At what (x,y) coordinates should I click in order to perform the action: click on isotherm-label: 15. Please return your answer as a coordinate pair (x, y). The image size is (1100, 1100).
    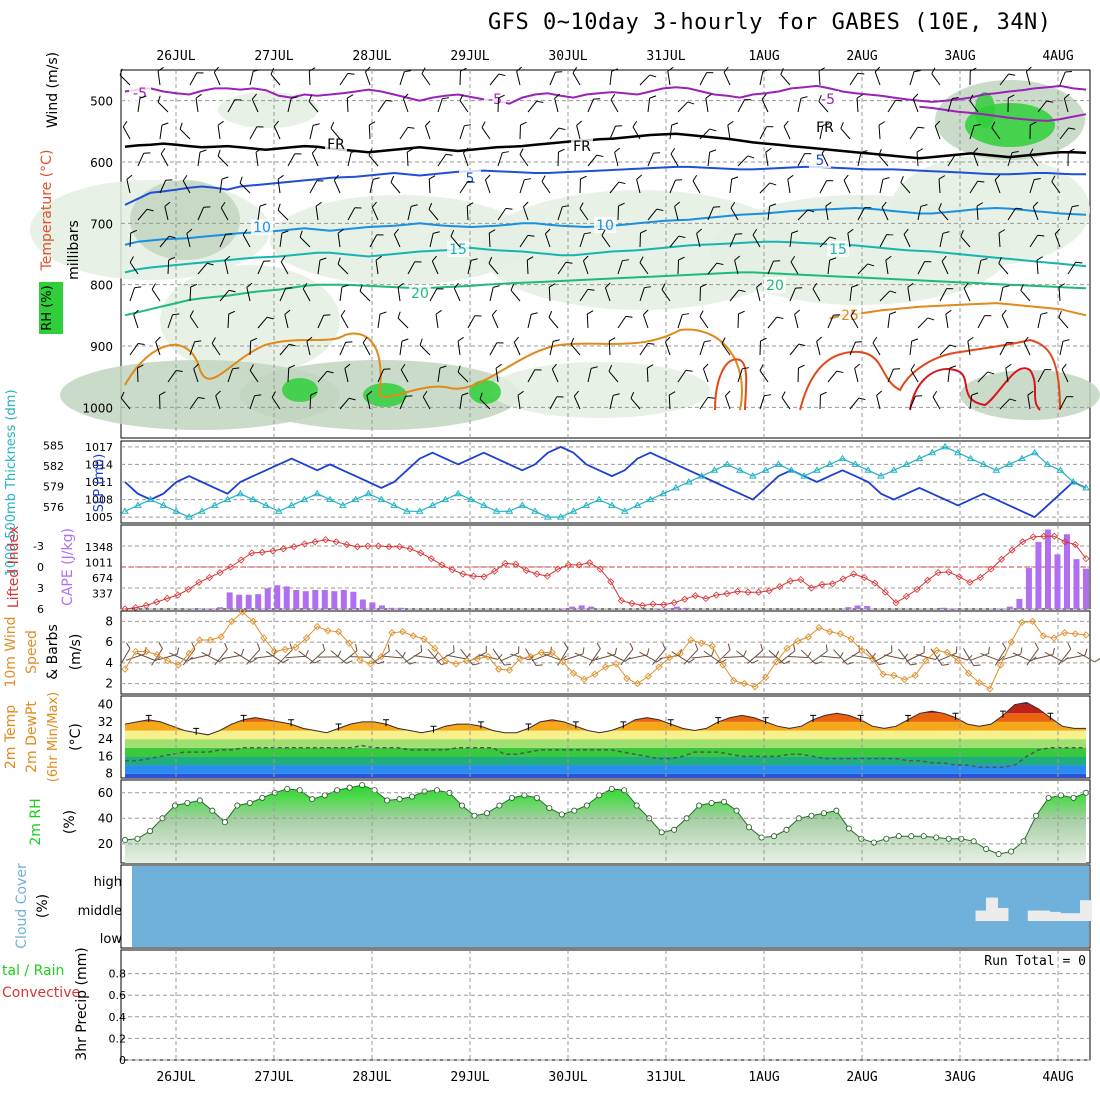
    Looking at the image, I should click on (838, 250).